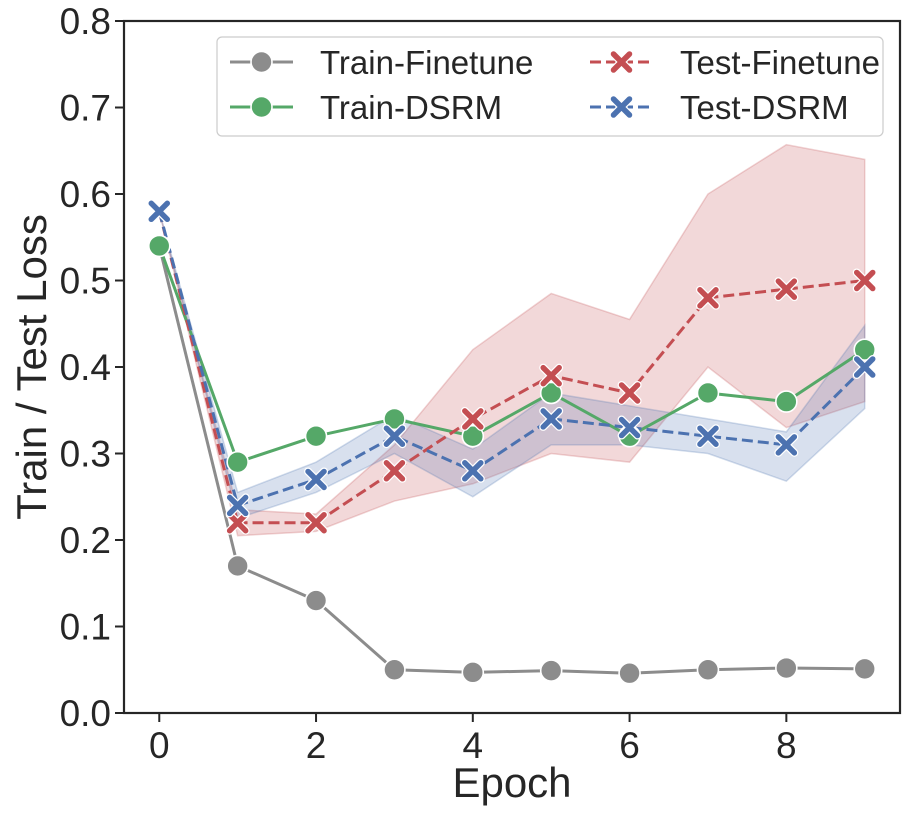 Image resolution: width=915 pixels, height=813 pixels. I want to click on legend-entry-test-finetune: Test-Finetune, so click(735, 62).